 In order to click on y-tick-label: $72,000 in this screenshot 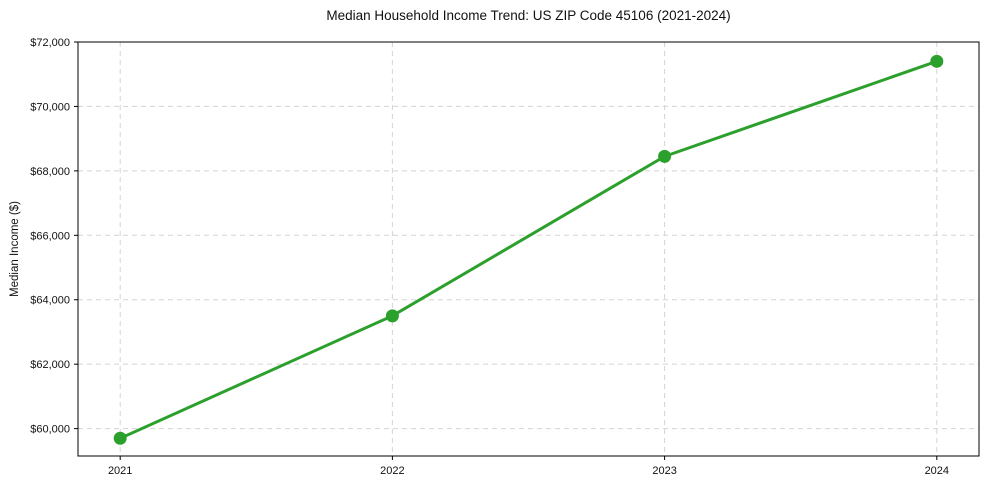, I will do `click(50, 43)`.